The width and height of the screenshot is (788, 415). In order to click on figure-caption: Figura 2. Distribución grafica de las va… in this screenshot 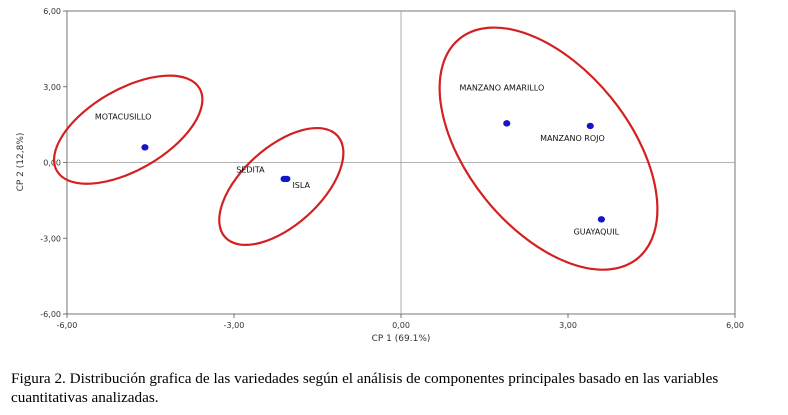, I will do `click(365, 388)`.